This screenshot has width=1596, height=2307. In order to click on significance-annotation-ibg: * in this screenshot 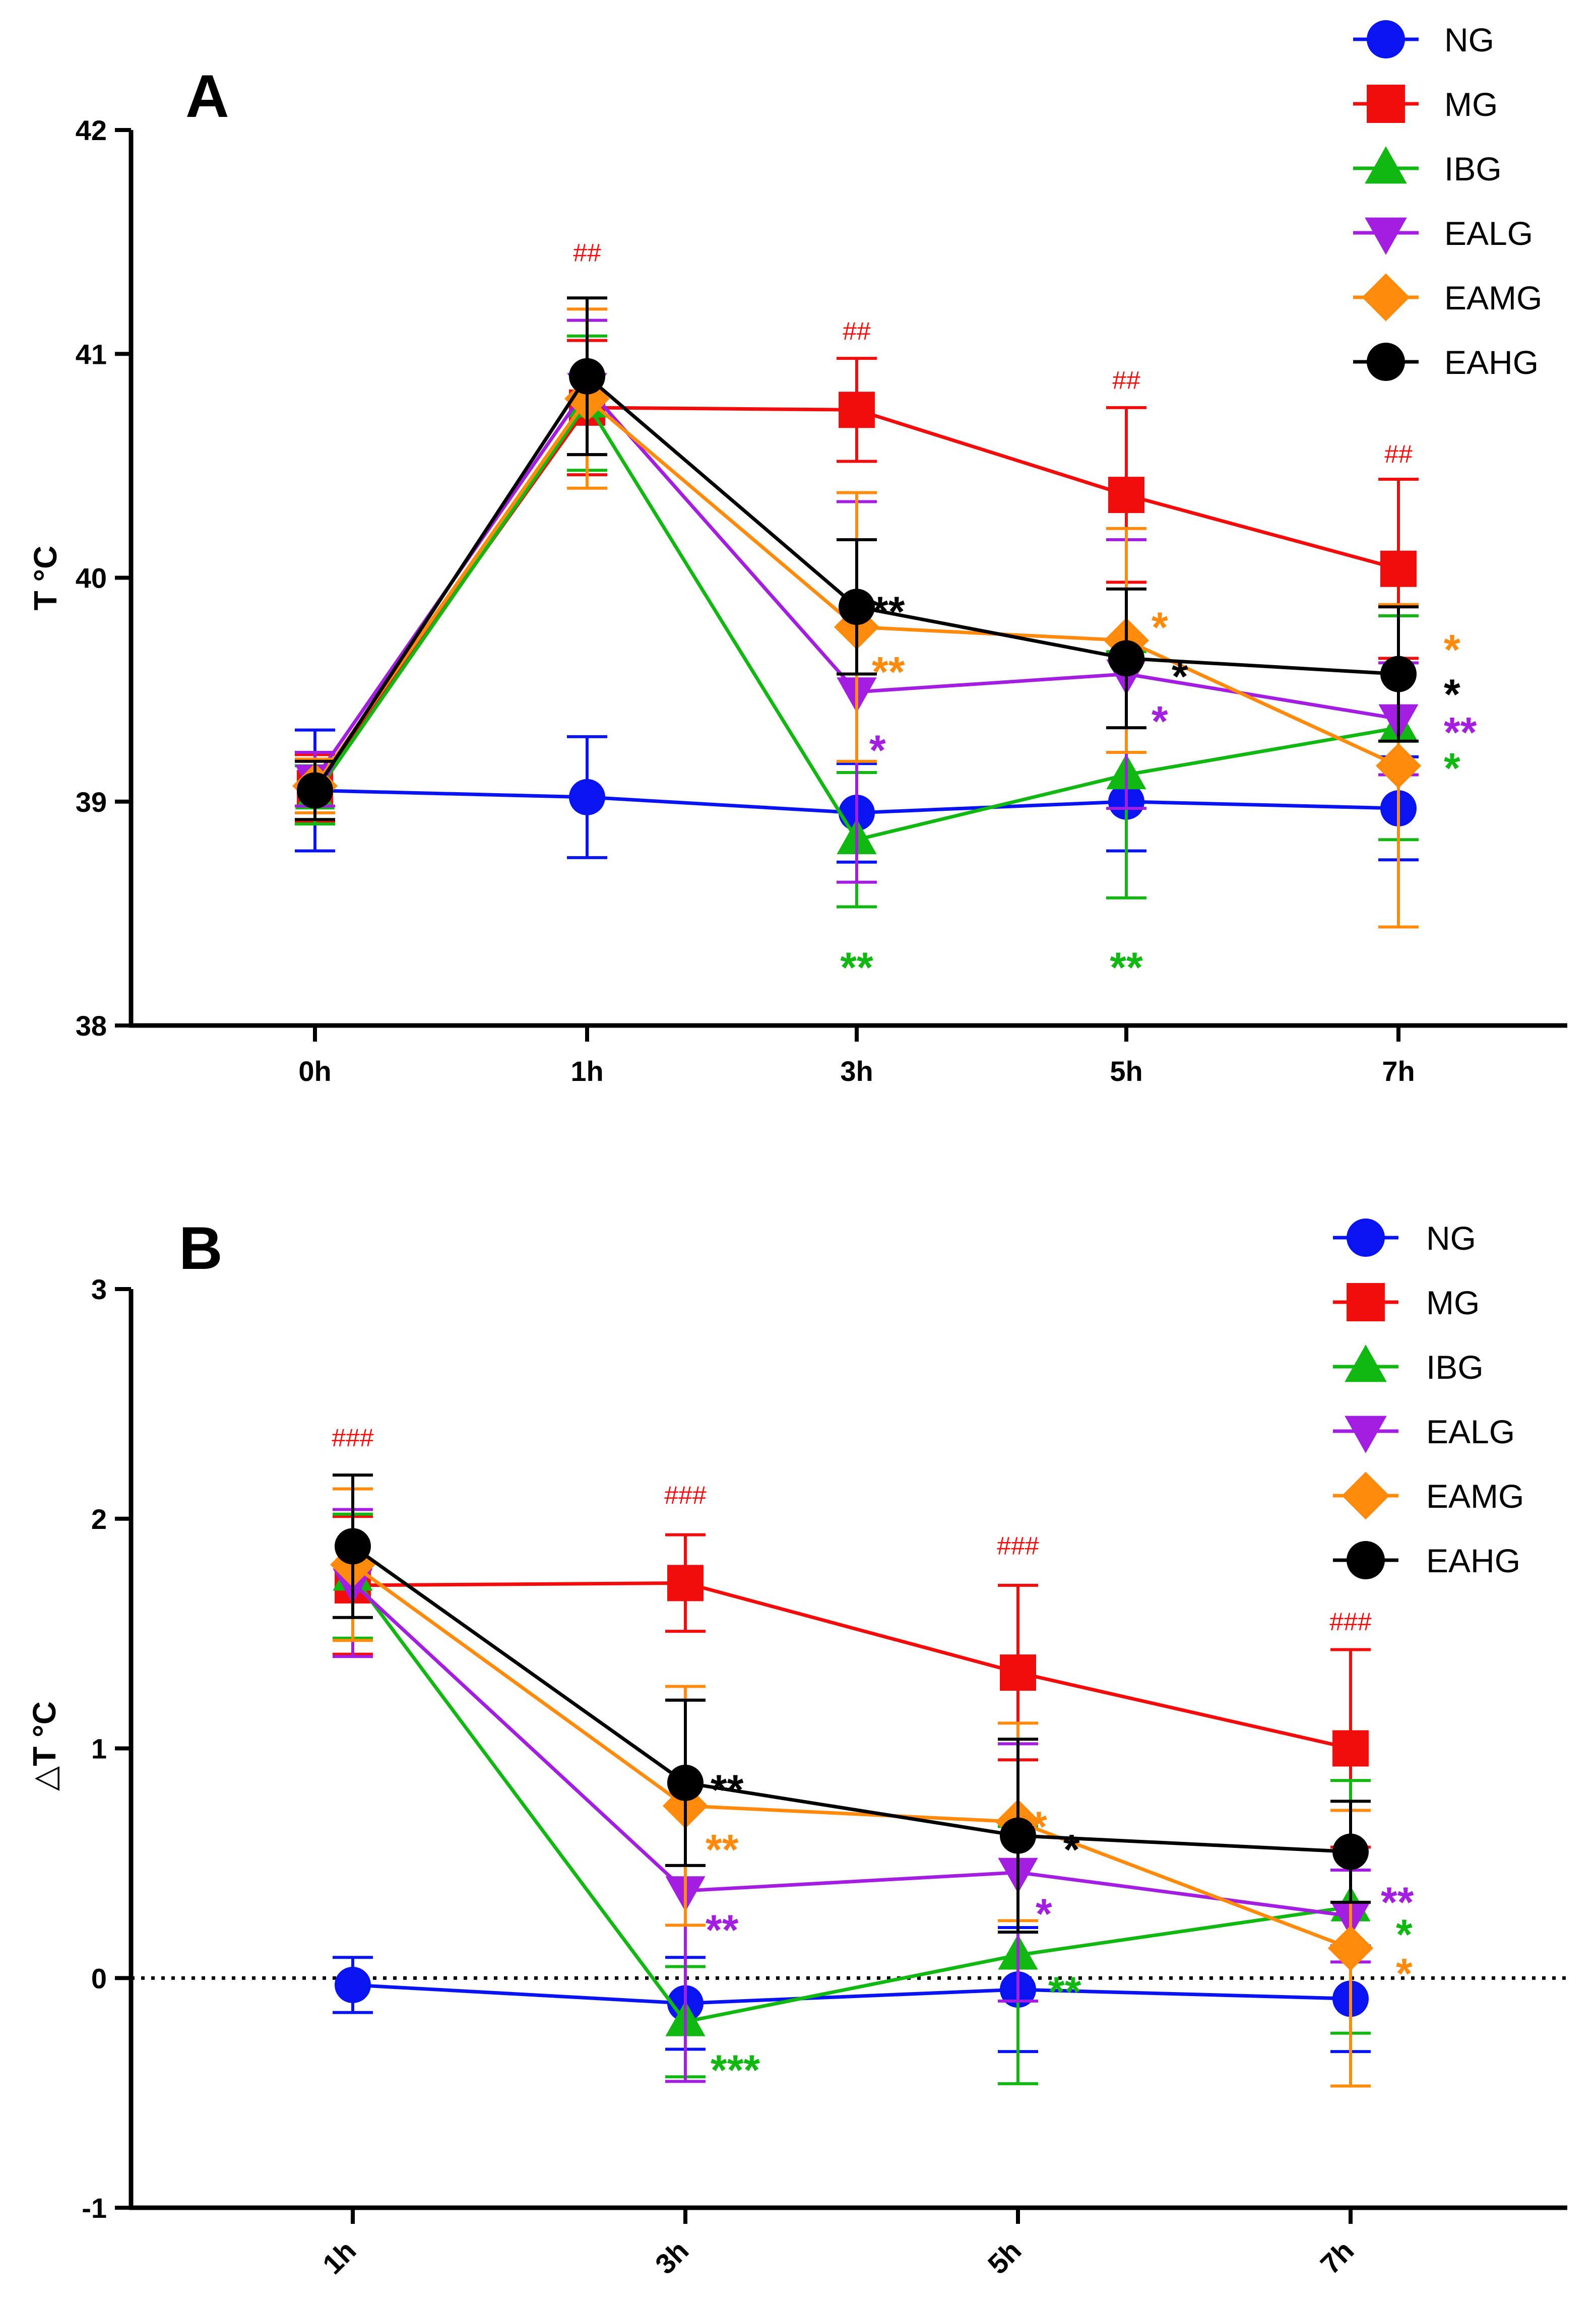, I will do `click(1404, 1934)`.